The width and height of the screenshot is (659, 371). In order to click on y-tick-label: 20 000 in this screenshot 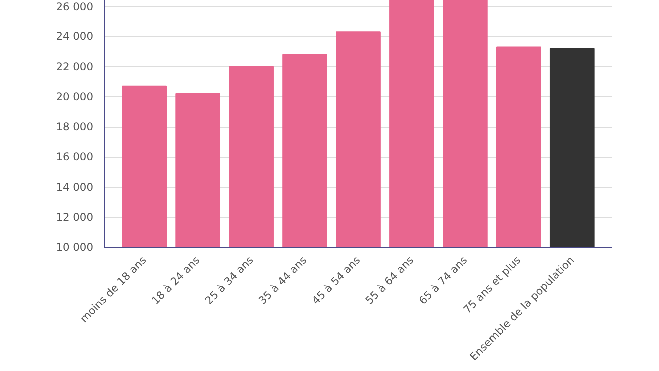, I will do `click(75, 97)`.